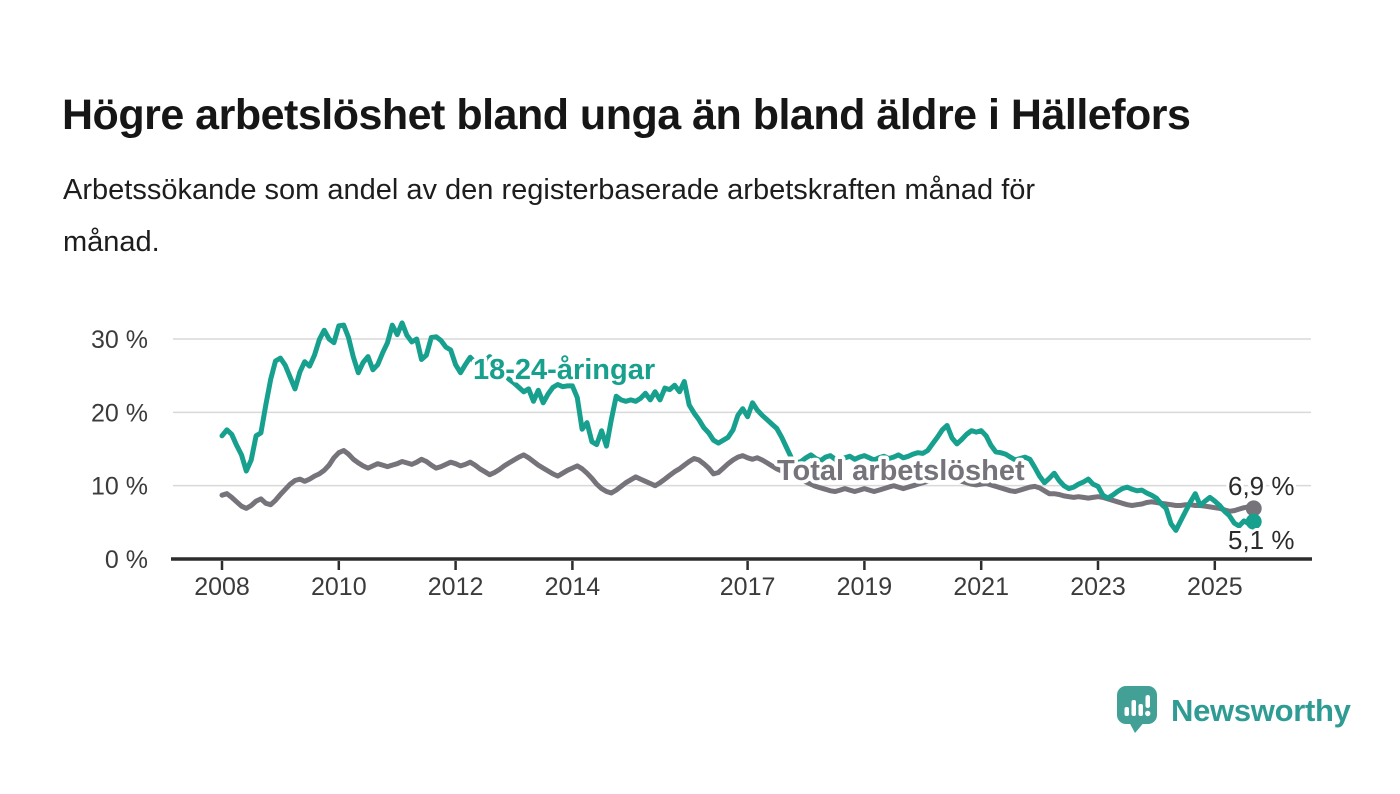 This screenshot has width=1400, height=794. Describe the element at coordinates (1137, 709) in the screenshot. I see `newsworthy-chart-bubble-icon` at that location.